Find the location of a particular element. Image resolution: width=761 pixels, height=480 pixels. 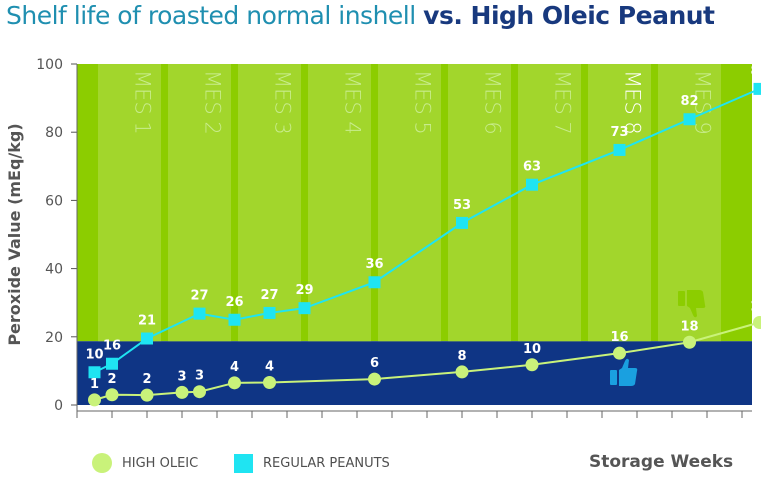

thumbs-down-icon is located at coordinates (692, 304).